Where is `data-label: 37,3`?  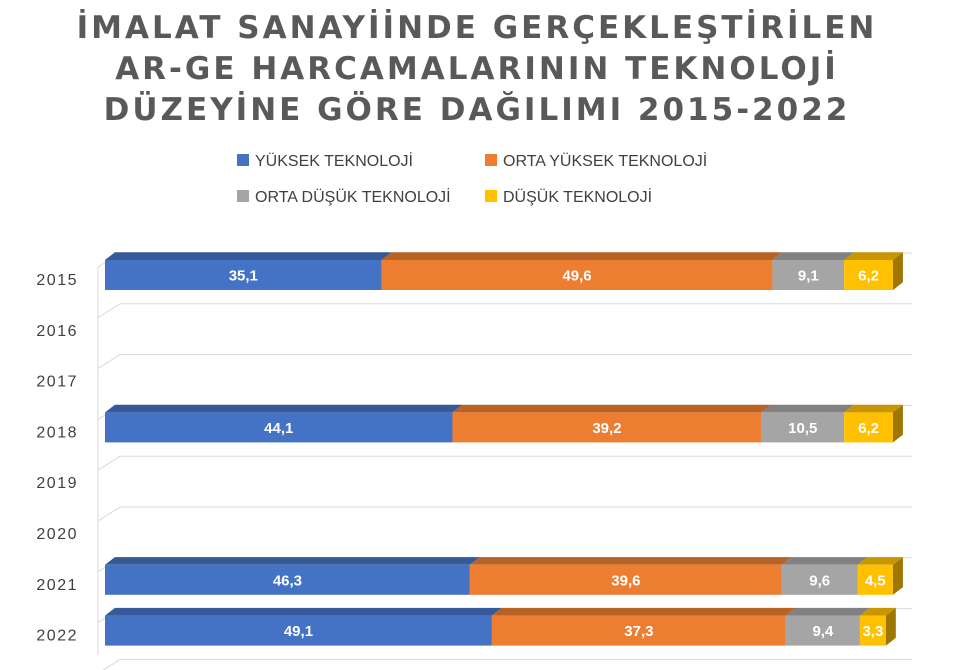 data-label: 37,3 is located at coordinates (638, 631).